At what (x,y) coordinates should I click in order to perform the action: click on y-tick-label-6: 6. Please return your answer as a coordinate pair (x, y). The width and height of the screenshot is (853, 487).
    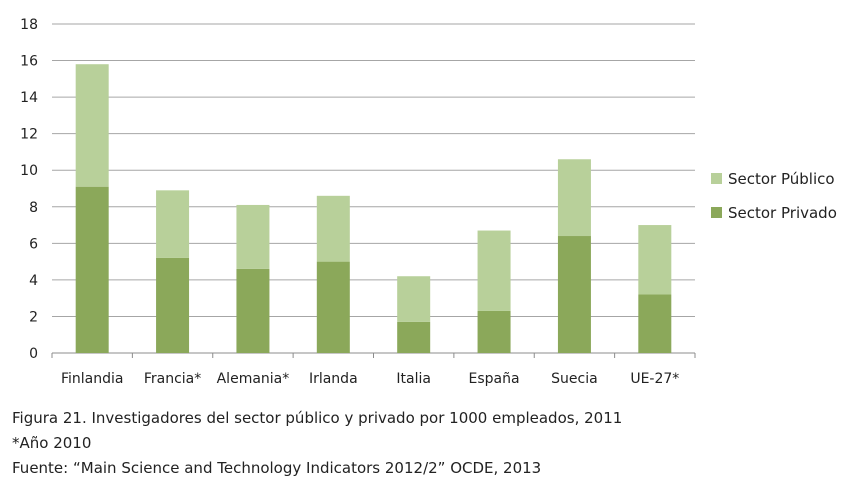
    Looking at the image, I should click on (33, 244).